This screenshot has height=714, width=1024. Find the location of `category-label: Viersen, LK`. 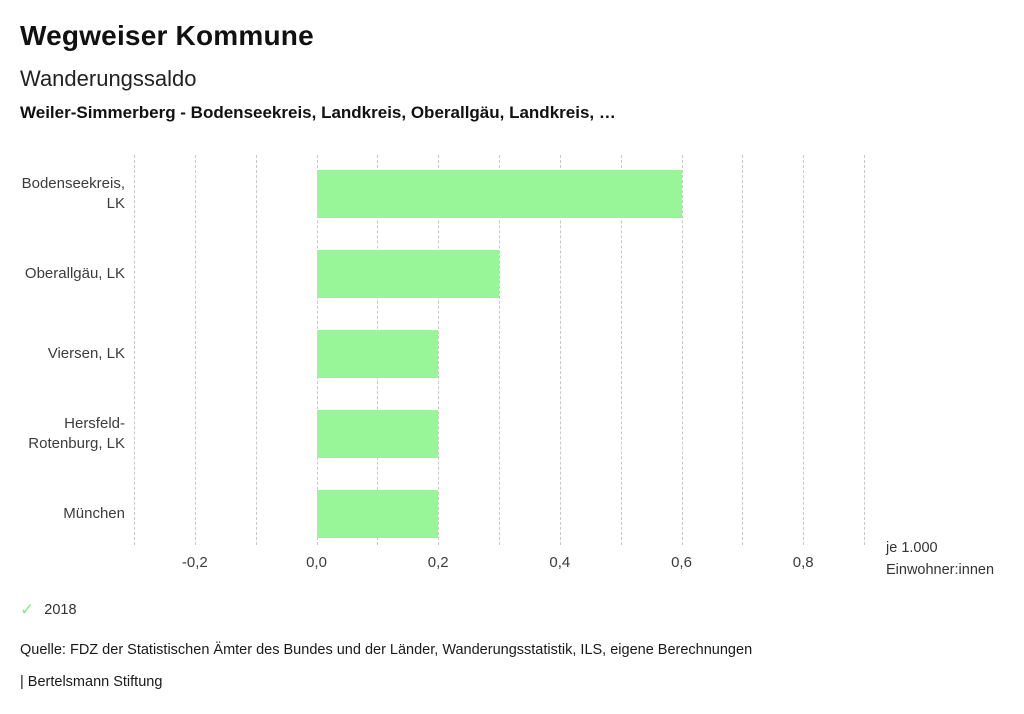

category-label: Viersen, LK is located at coordinates (62, 354).